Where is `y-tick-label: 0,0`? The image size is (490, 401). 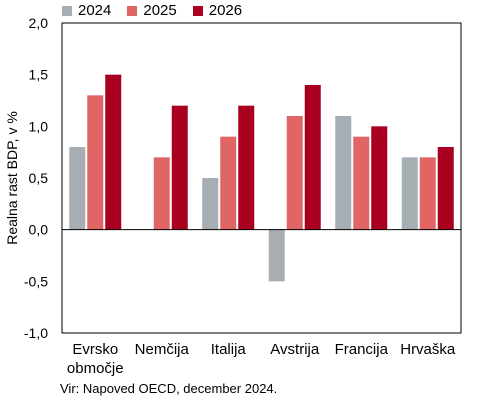
y-tick-label: 0,0 is located at coordinates (39, 230).